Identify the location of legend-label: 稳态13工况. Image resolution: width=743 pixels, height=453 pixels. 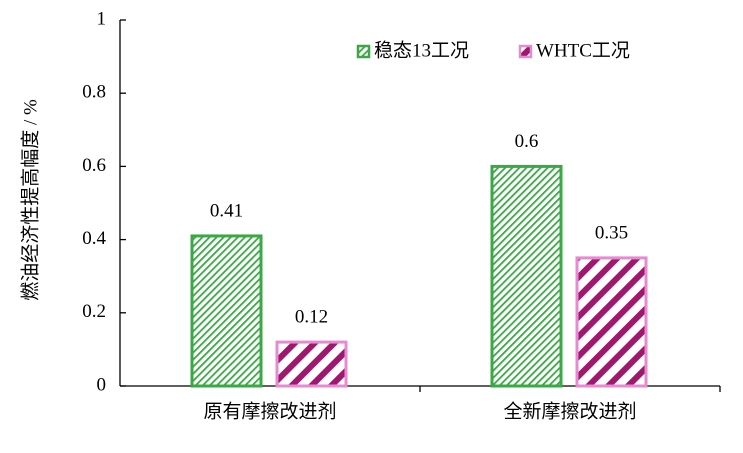
(421, 50).